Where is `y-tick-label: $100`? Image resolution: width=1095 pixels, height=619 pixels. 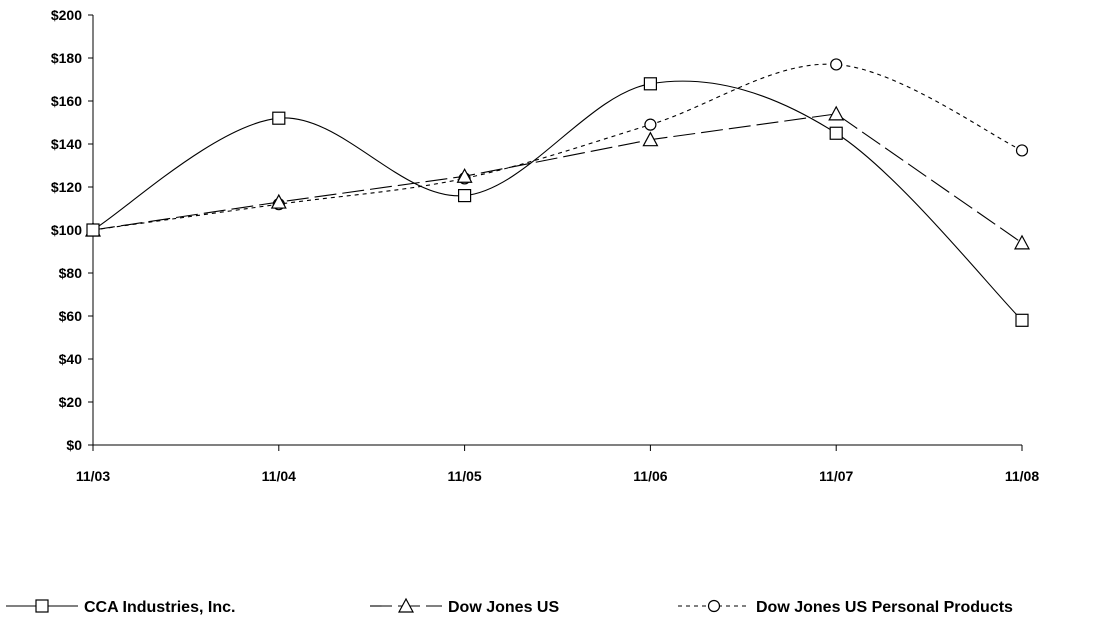
y-tick-label: $100 is located at coordinates (66, 230).